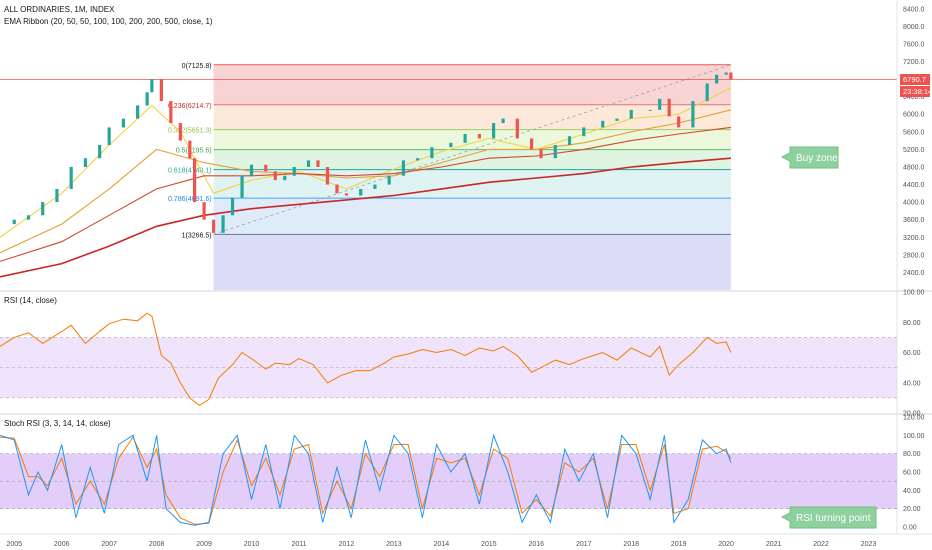 This screenshot has height=550, width=932. Describe the element at coordinates (252, 544) in the screenshot. I see `time-tick-label: 2010` at that location.